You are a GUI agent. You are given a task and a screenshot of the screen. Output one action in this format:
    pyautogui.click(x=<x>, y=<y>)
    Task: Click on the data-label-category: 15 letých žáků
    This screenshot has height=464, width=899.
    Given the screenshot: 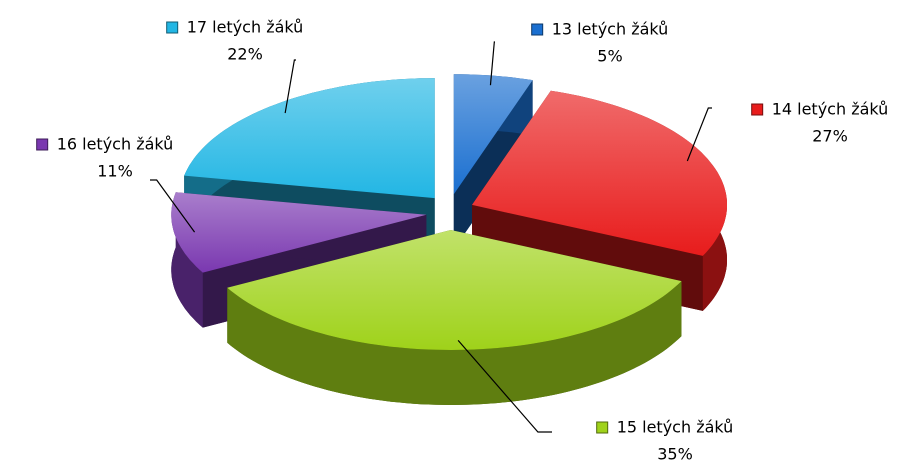 What is the action you would take?
    pyautogui.click(x=675, y=427)
    